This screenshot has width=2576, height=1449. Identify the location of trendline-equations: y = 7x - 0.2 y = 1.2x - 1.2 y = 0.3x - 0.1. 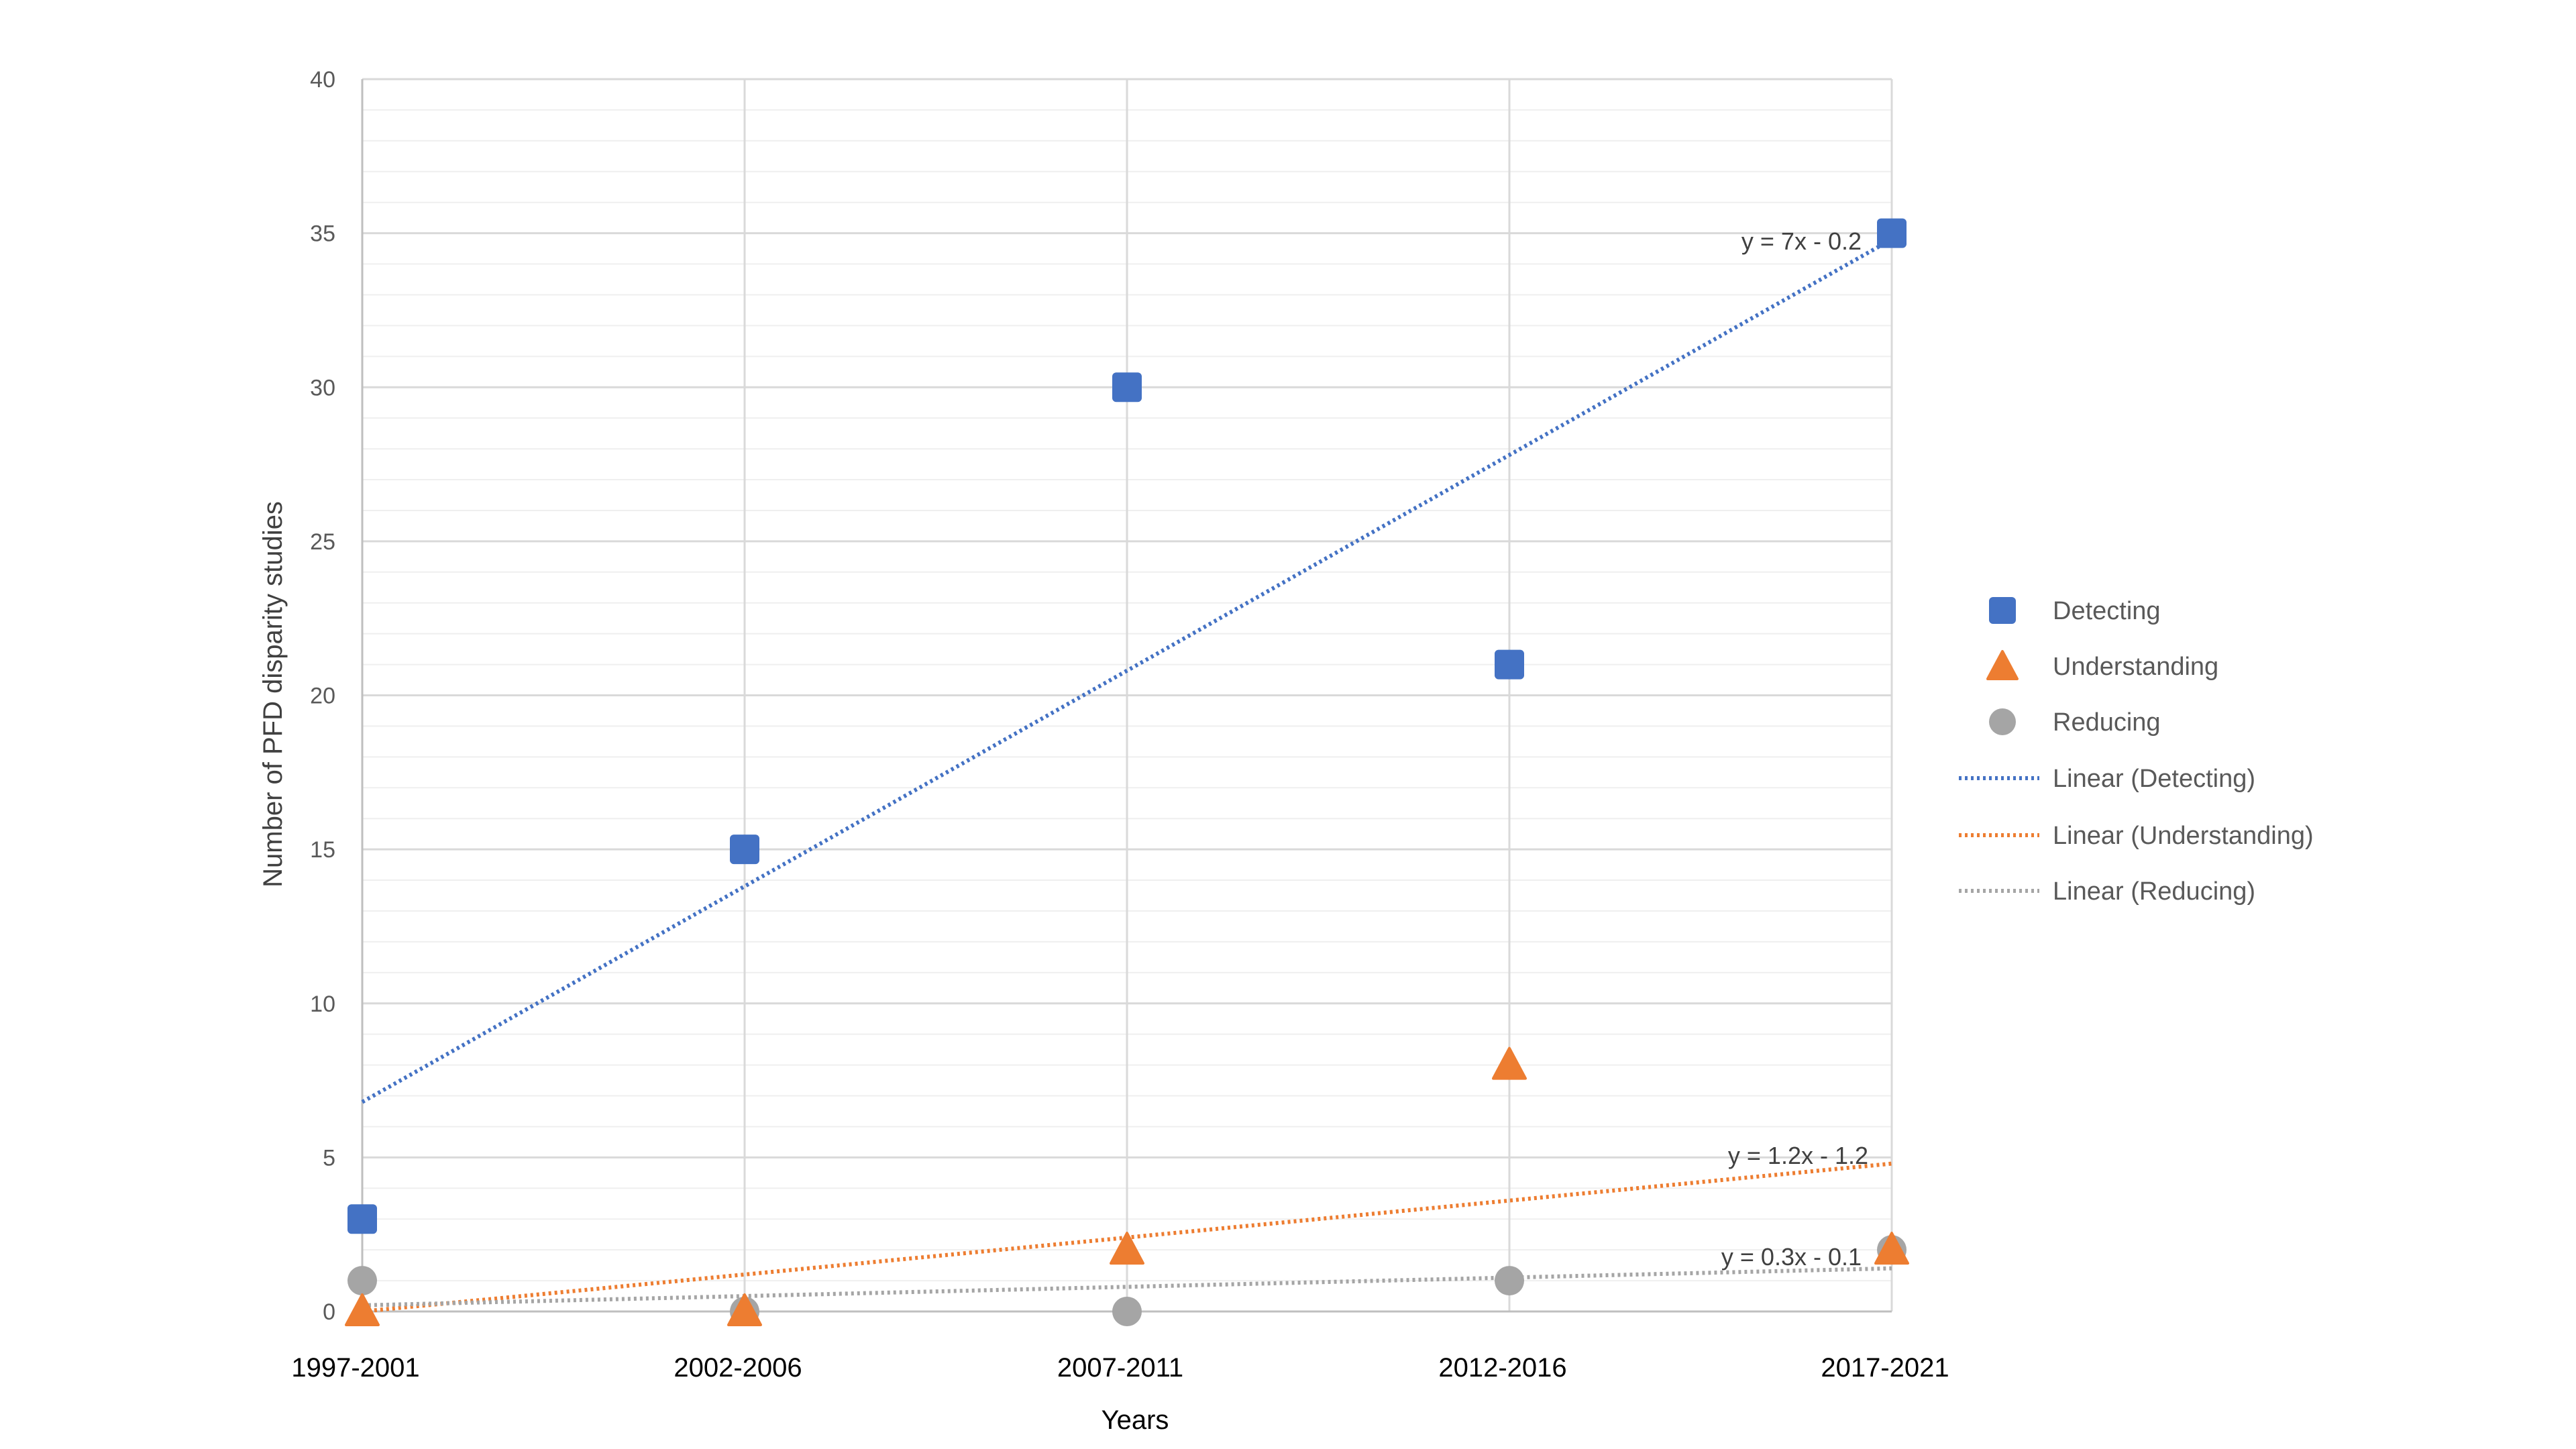
(1794, 749).